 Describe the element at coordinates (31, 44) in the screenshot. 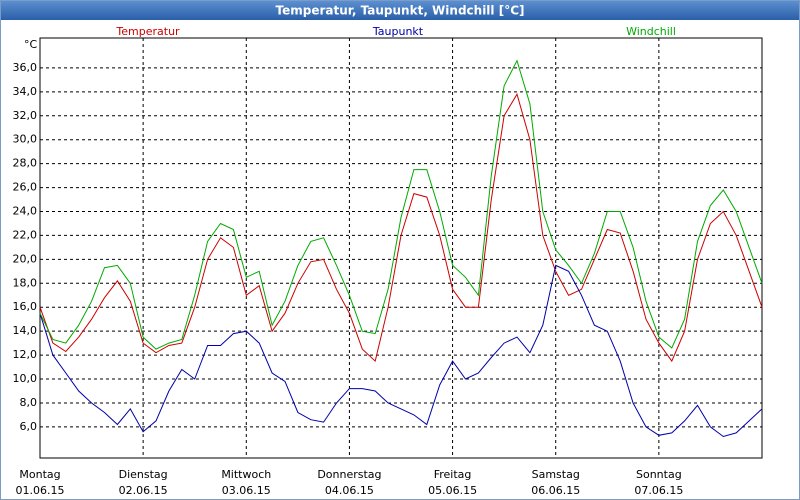

I see `y-unit: °C` at that location.